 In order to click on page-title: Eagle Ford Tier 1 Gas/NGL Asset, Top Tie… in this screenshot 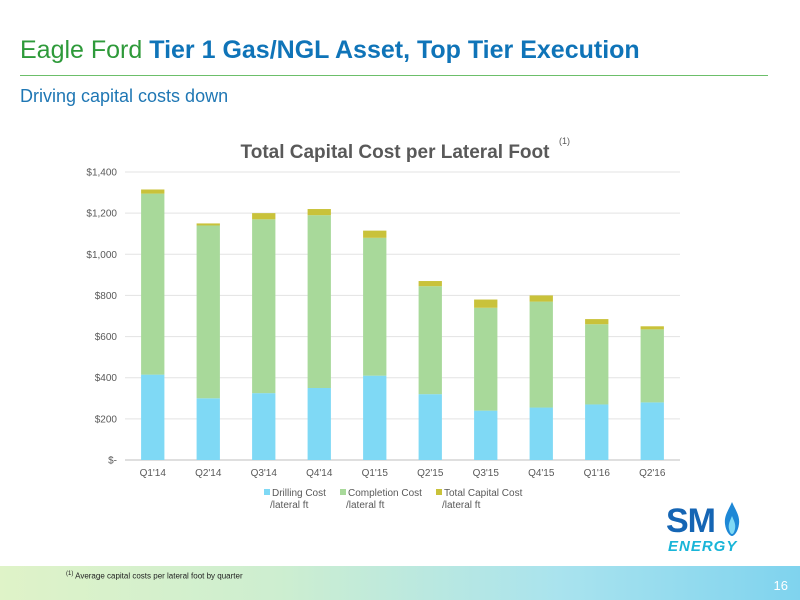, I will do `click(330, 50)`.